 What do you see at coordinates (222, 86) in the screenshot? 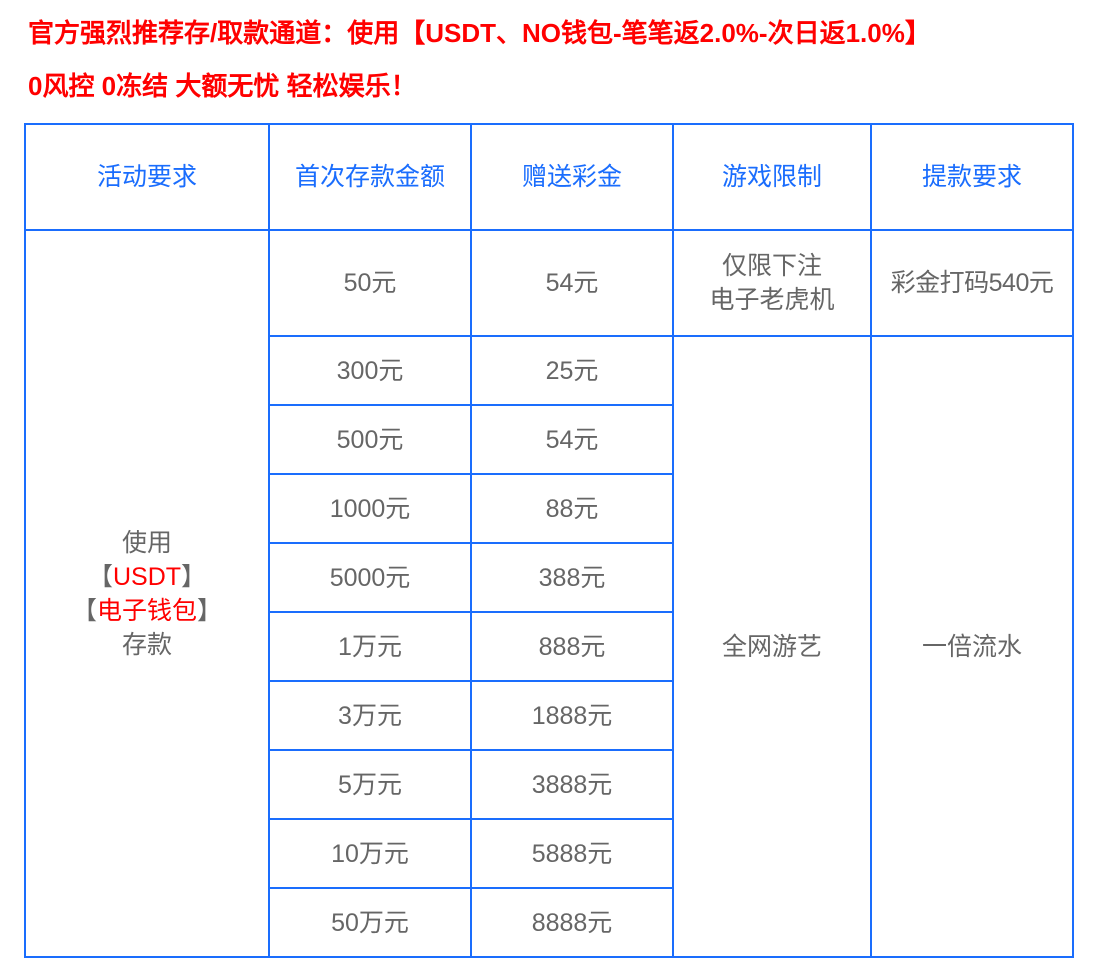
I see `promo-headline-secondary: 0风控 0冻结 大额无忧 轻松娱乐！` at bounding box center [222, 86].